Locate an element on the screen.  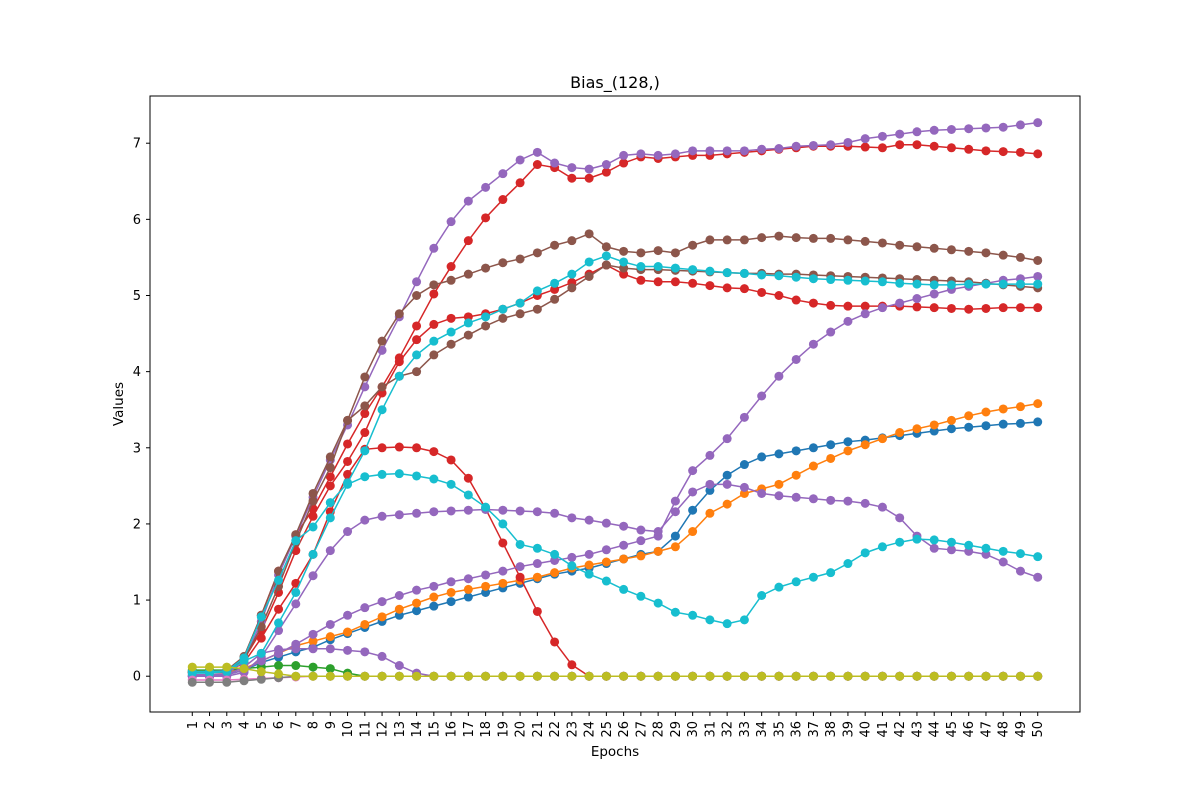
y-tick-label: 4 is located at coordinates (137, 372).